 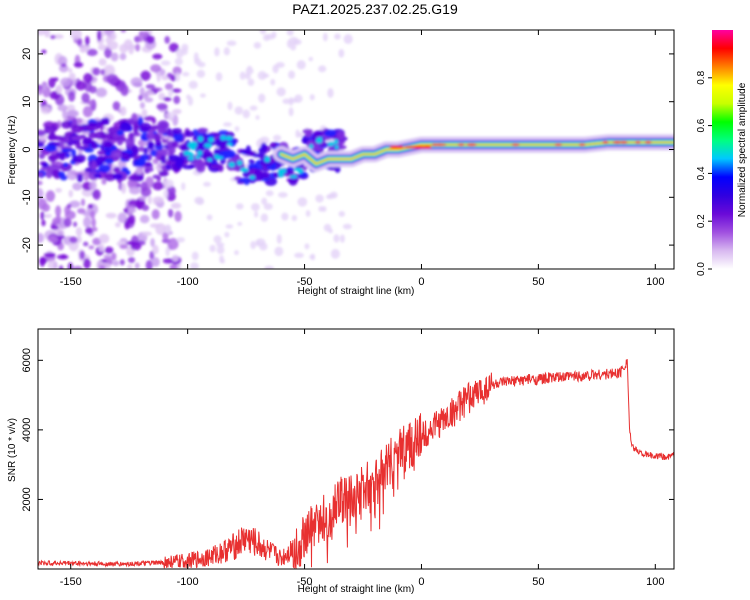 I want to click on snr-xtick-label: 0, so click(x=421, y=582).